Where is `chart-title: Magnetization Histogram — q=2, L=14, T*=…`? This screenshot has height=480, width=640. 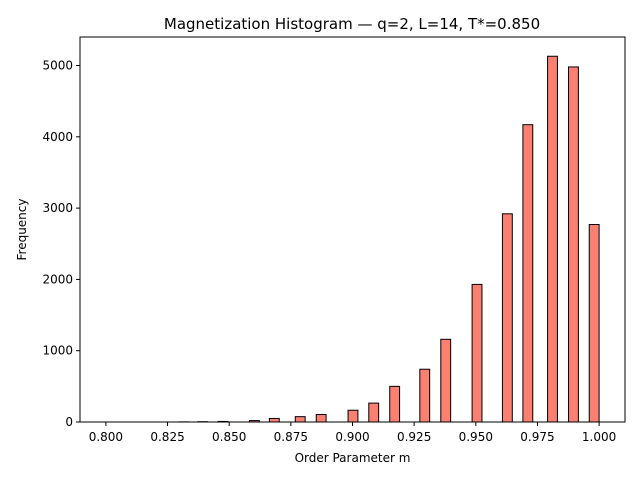 chart-title: Magnetization Histogram — q=2, L=14, T*=… is located at coordinates (352, 24).